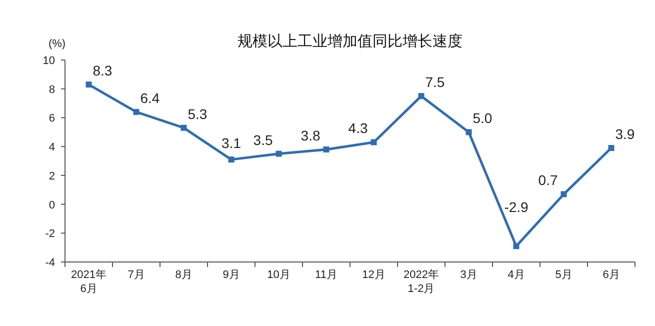 The height and width of the screenshot is (326, 655). What do you see at coordinates (625, 134) in the screenshot?
I see `data-label: 3.9` at bounding box center [625, 134].